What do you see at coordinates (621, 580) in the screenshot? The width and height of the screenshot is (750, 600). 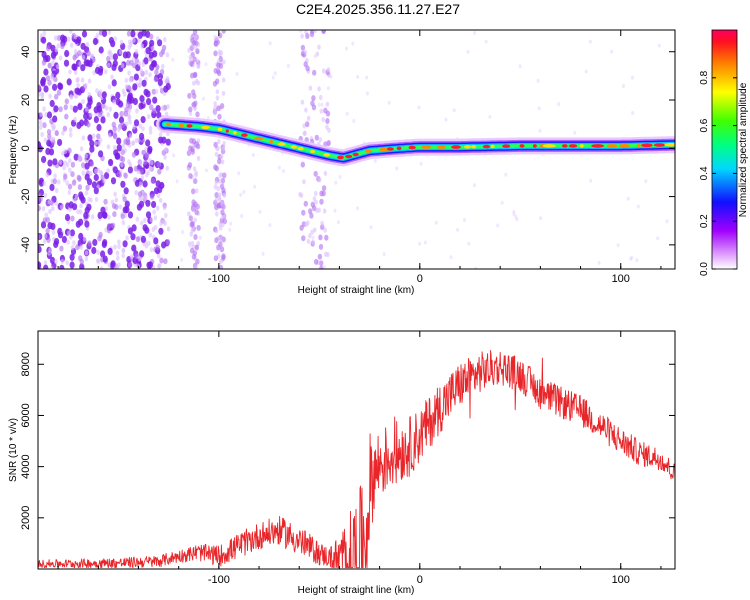 I see `x-tick-label: 100` at bounding box center [621, 580].